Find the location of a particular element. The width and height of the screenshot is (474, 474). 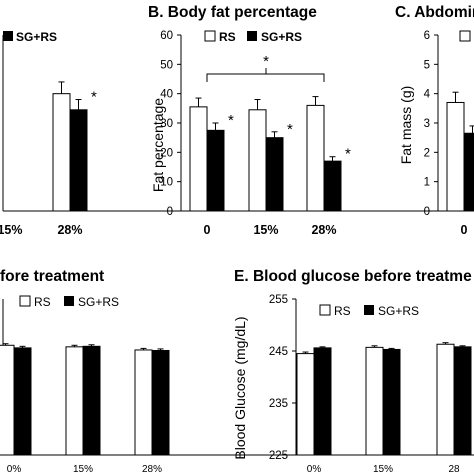

panel-c-y-tick-label: 1 is located at coordinates (427, 183).